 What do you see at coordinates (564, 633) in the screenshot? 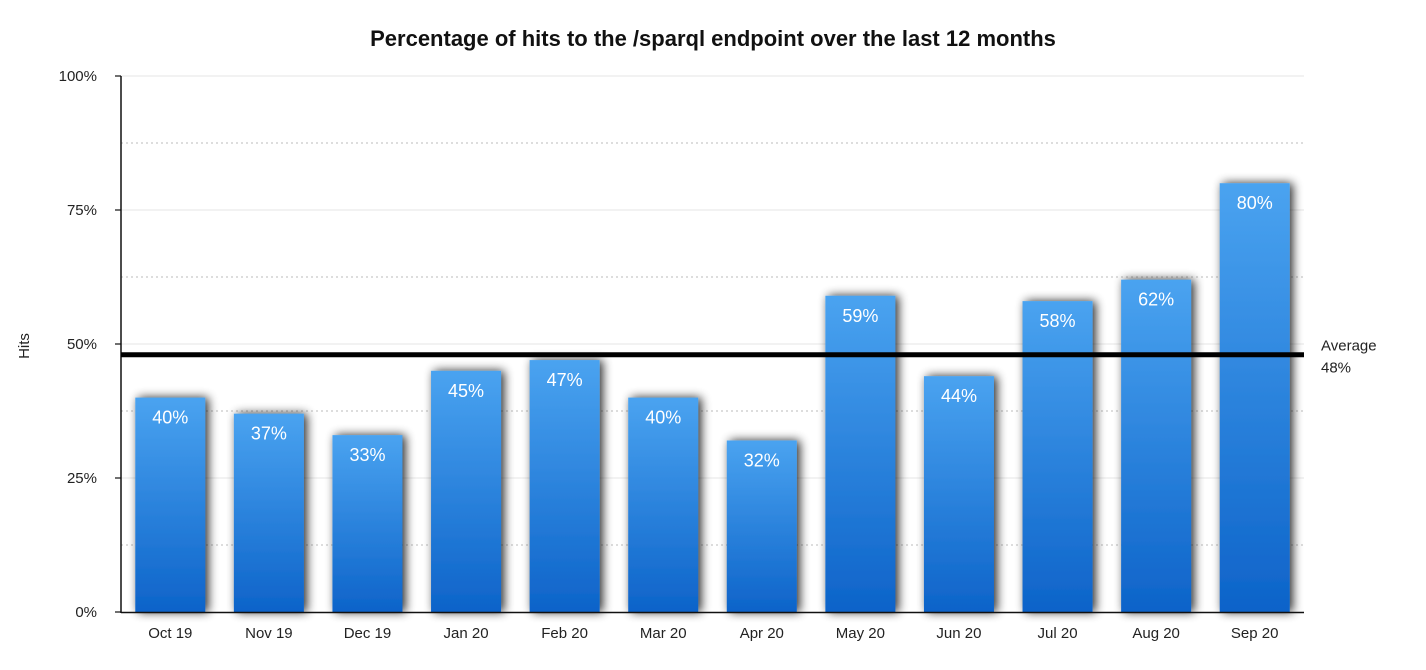
I see `x-tick-label: Feb 20` at bounding box center [564, 633].